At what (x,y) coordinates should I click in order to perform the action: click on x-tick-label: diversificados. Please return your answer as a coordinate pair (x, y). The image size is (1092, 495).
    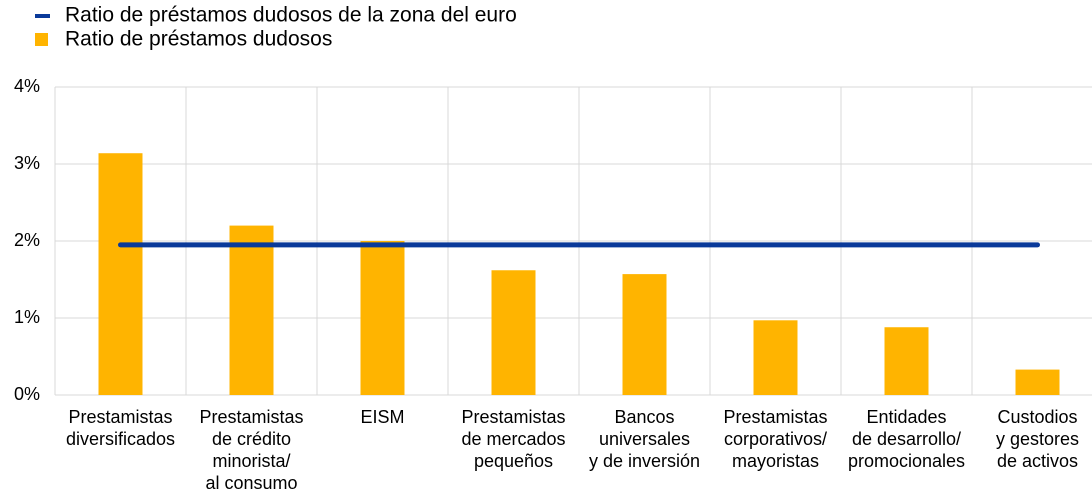
    Looking at the image, I should click on (120, 439).